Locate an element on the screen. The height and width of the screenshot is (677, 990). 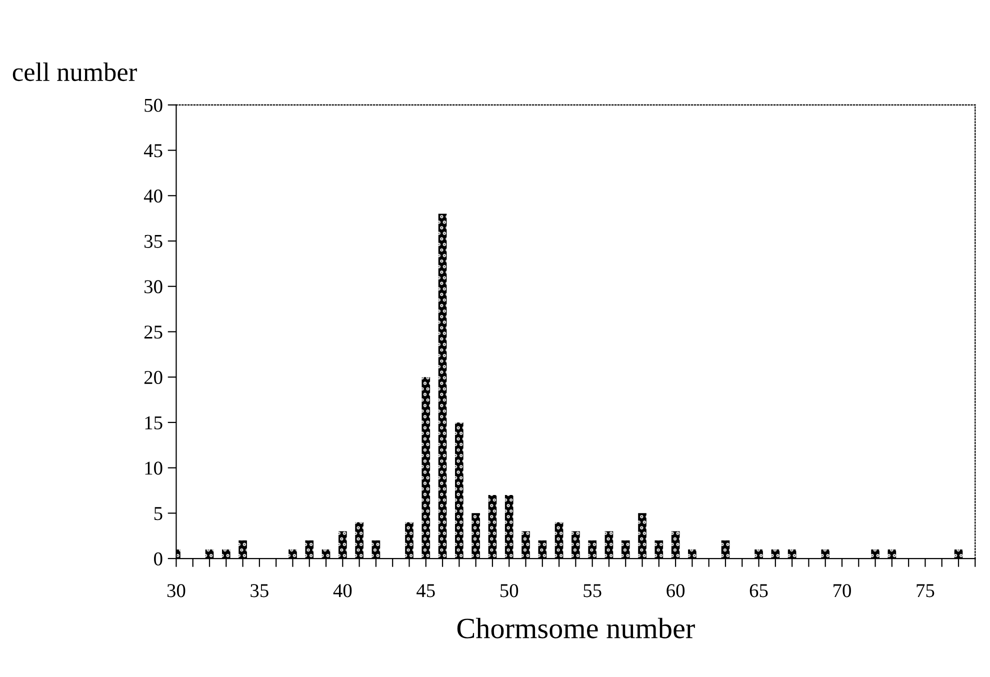
y-tick-label: 20 is located at coordinates (153, 377).